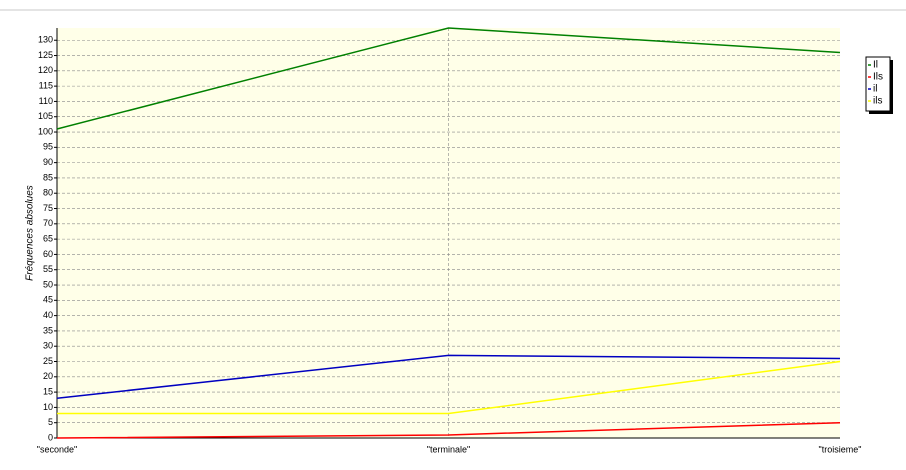  I want to click on legend-label: Ils, so click(878, 77).